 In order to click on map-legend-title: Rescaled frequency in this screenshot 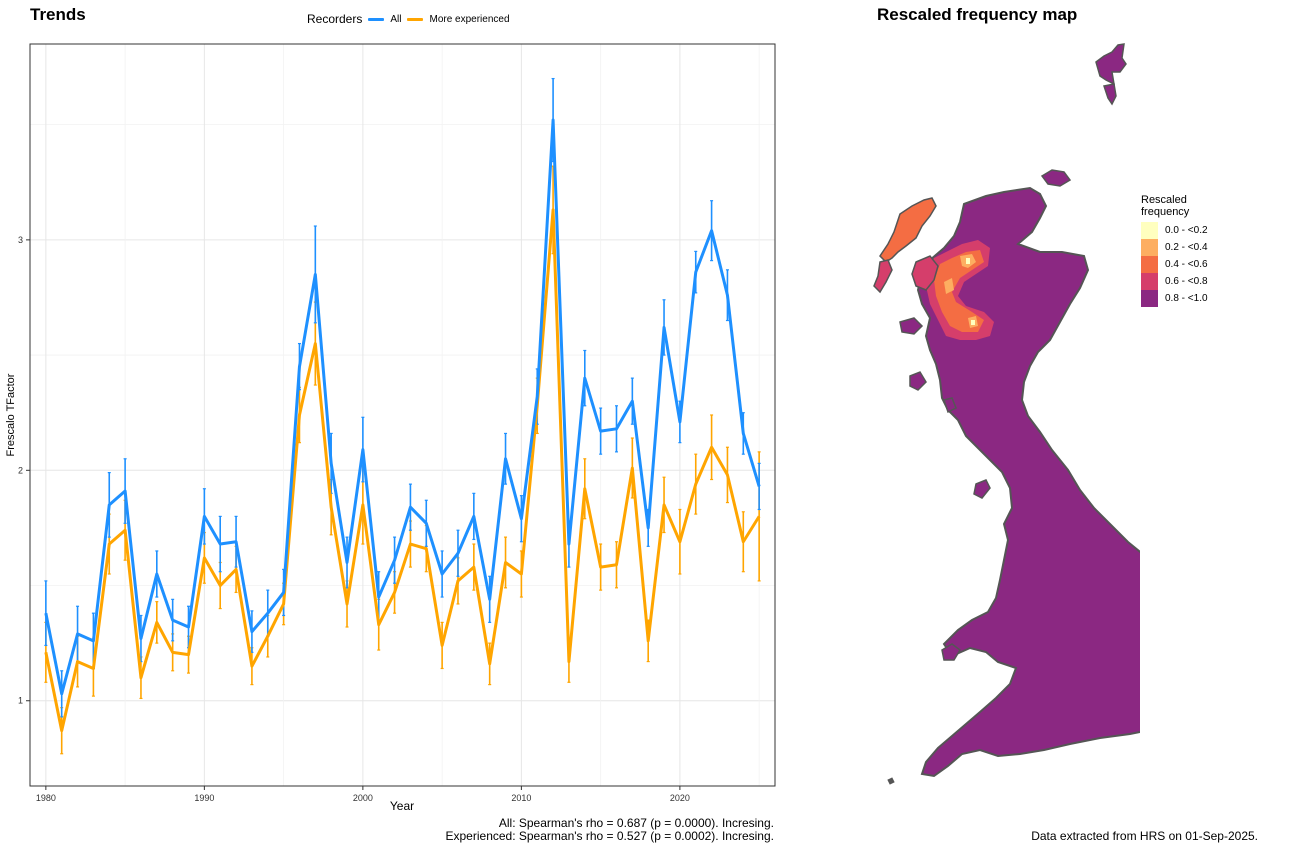, I will do `click(1174, 206)`.